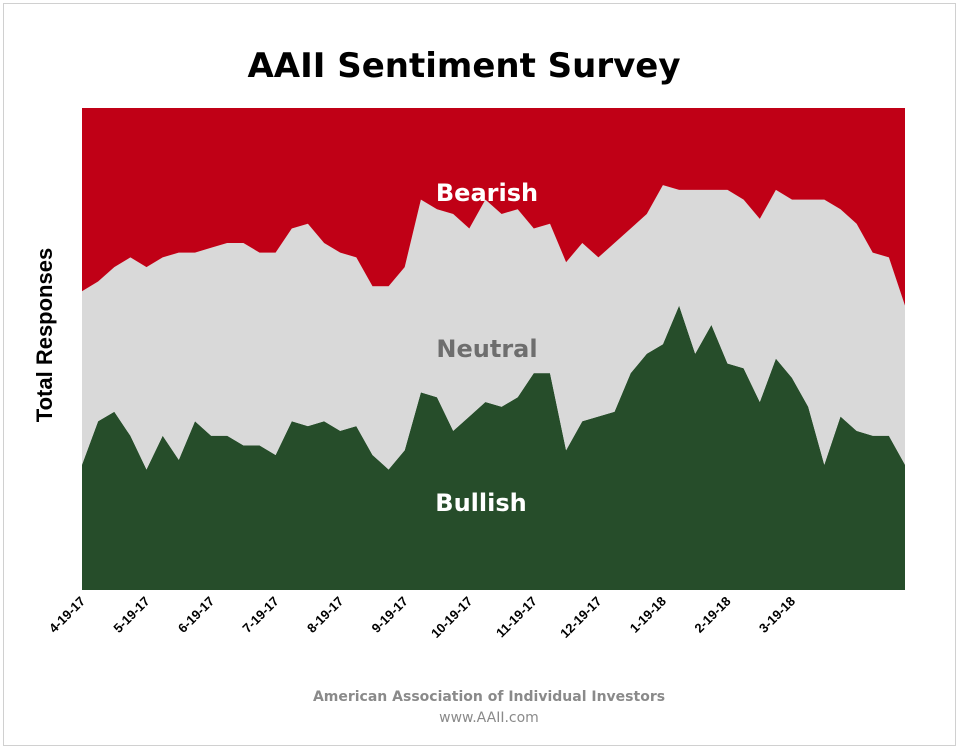 The width and height of the screenshot is (960, 750). Describe the element at coordinates (516, 617) in the screenshot. I see `x-tick-label: 11-19-17` at that location.